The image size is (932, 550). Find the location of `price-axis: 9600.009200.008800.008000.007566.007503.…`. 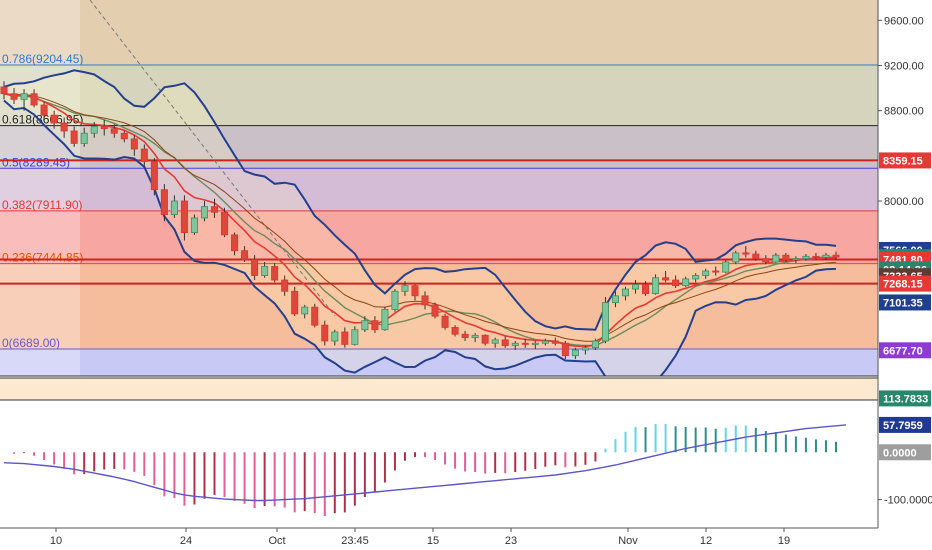

price-axis: 9600.009200.008800.008000.007566.007503.… is located at coordinates (904, 275).